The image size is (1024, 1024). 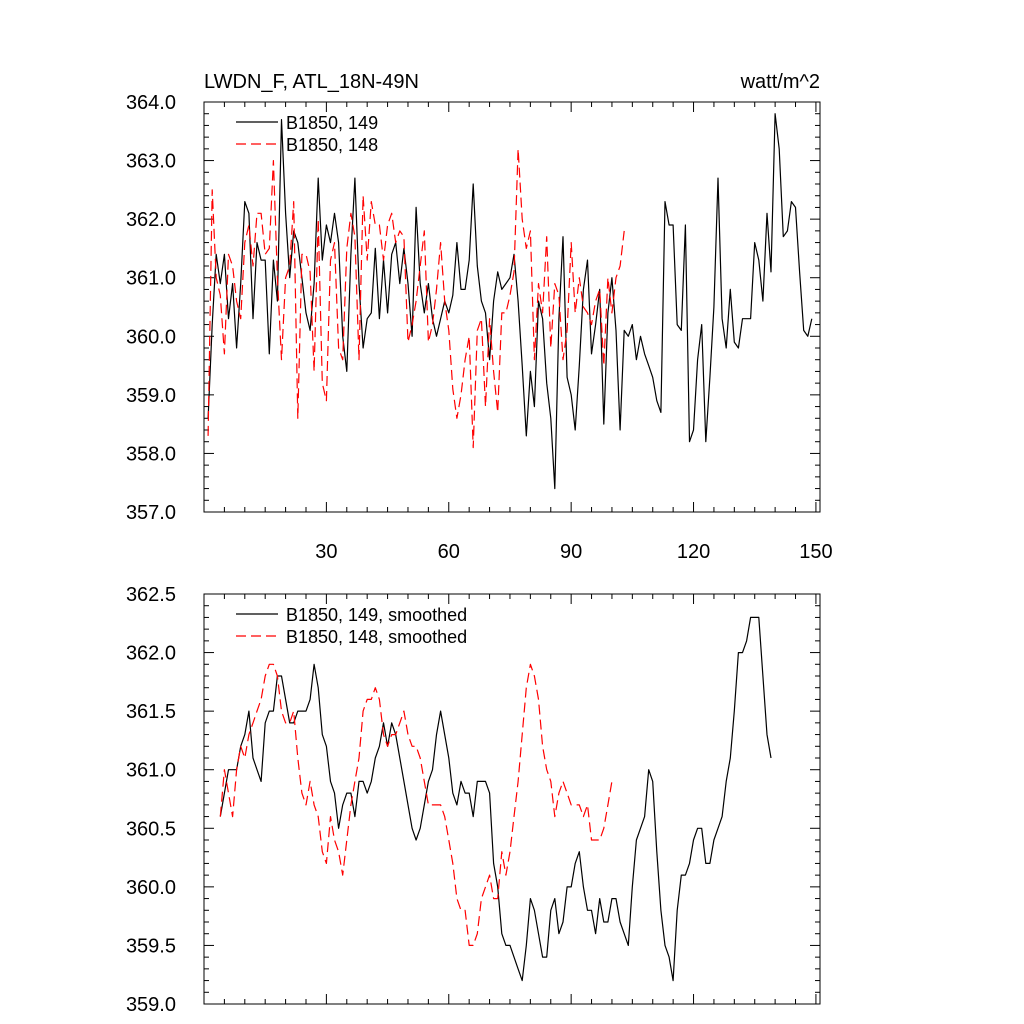 I want to click on bottom-y-tick-label: 360.0, so click(x=151, y=888).